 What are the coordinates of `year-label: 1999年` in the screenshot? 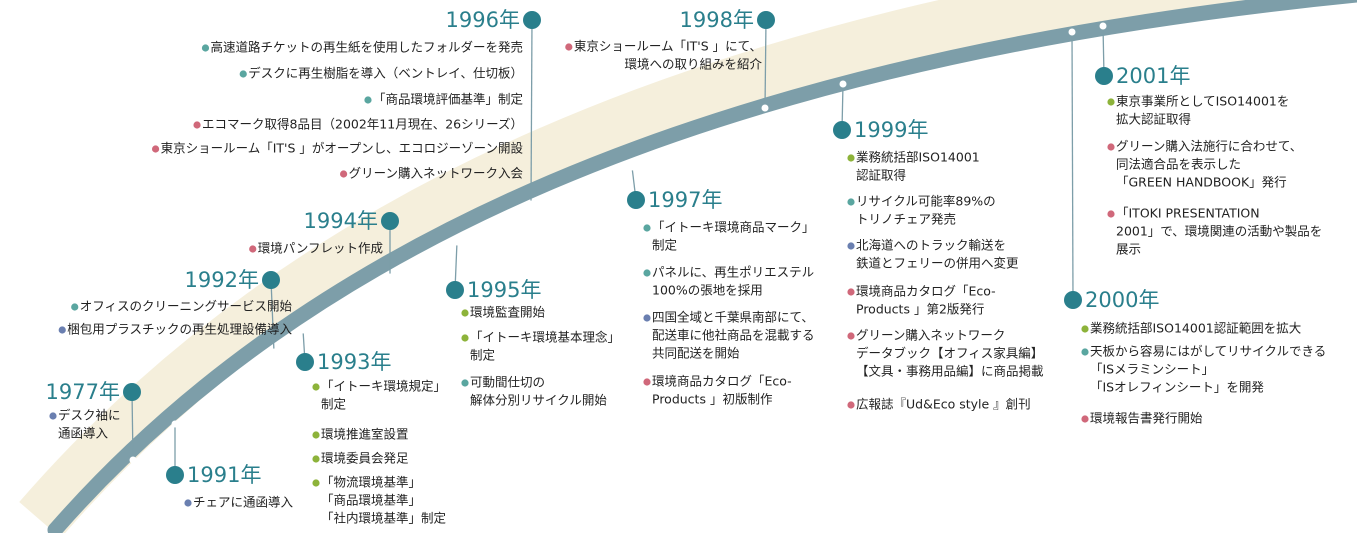 It's located at (891, 130).